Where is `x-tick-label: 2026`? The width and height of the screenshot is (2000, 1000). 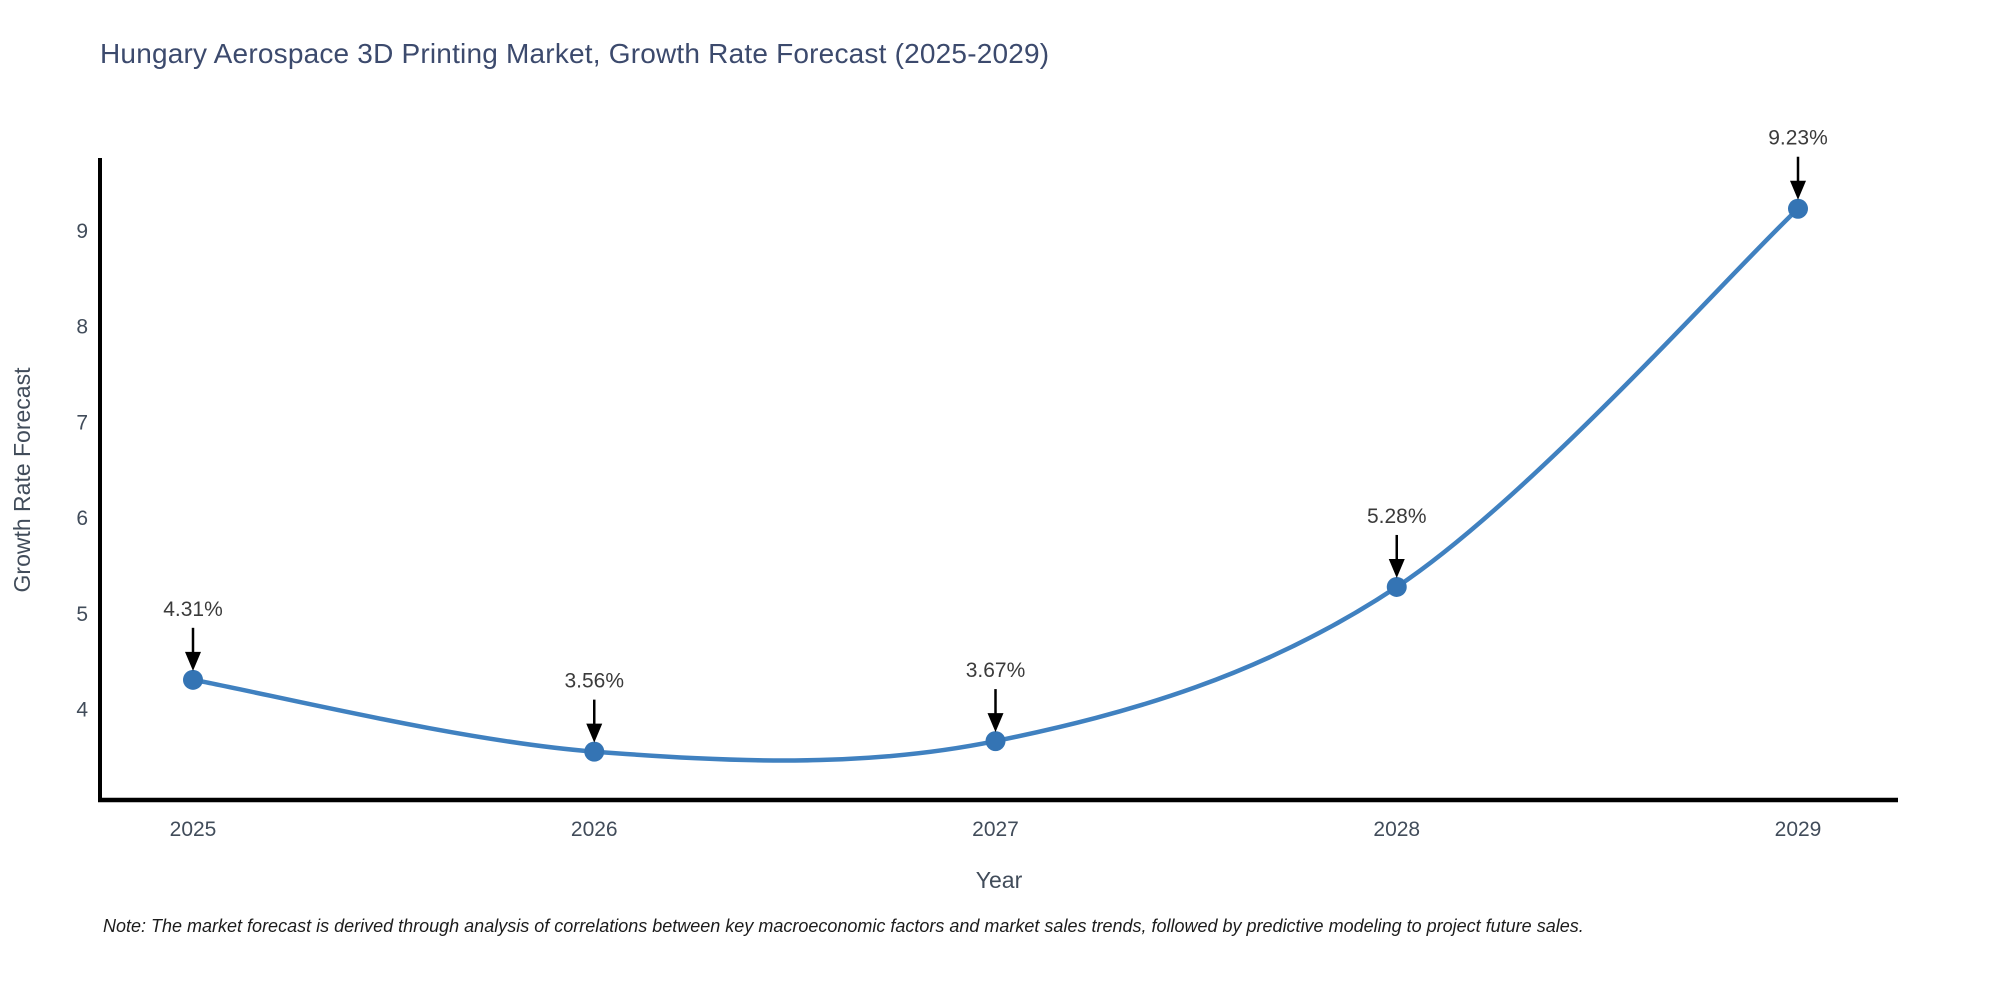 x-tick-label: 2026 is located at coordinates (594, 829).